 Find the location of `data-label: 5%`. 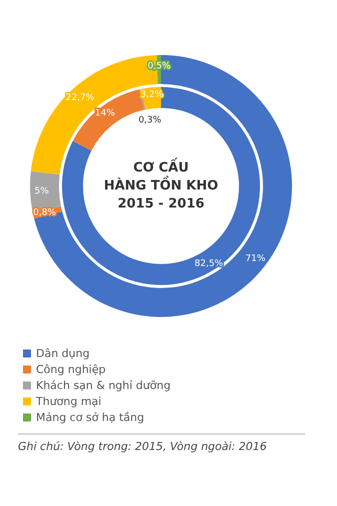

data-label: 5% is located at coordinates (42, 191).